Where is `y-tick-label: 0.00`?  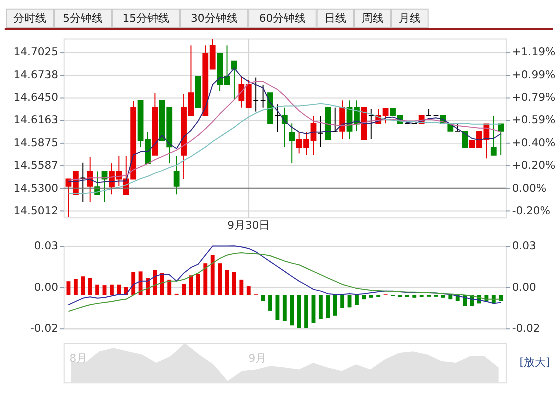 y-tick-label: 0.00 is located at coordinates (46, 287).